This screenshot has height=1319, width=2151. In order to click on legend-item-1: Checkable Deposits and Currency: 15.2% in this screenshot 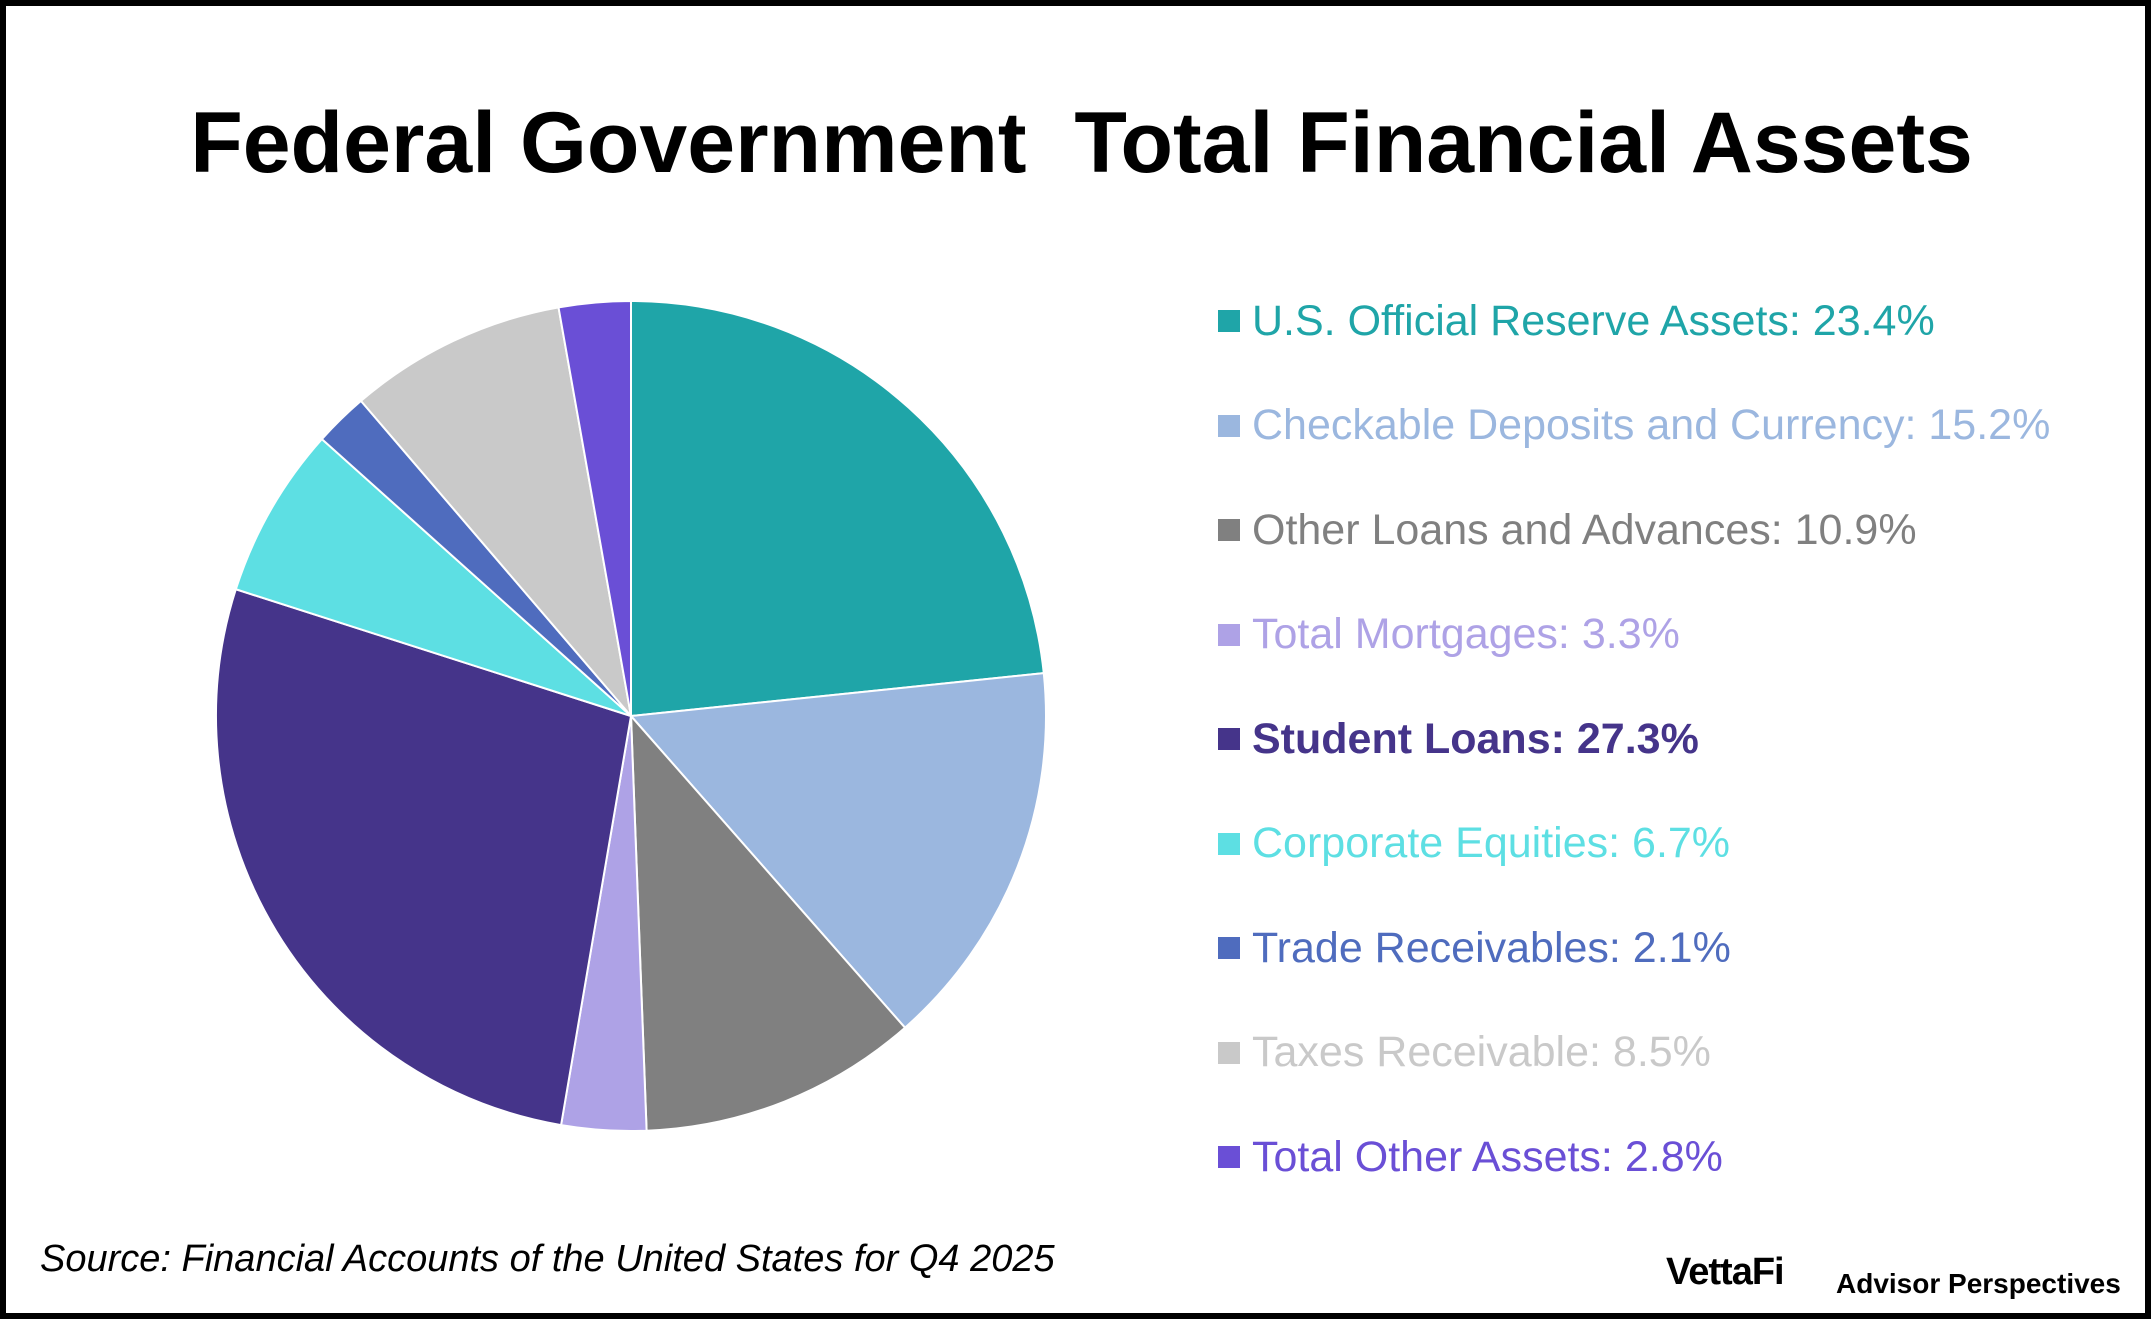, I will do `click(1634, 426)`.